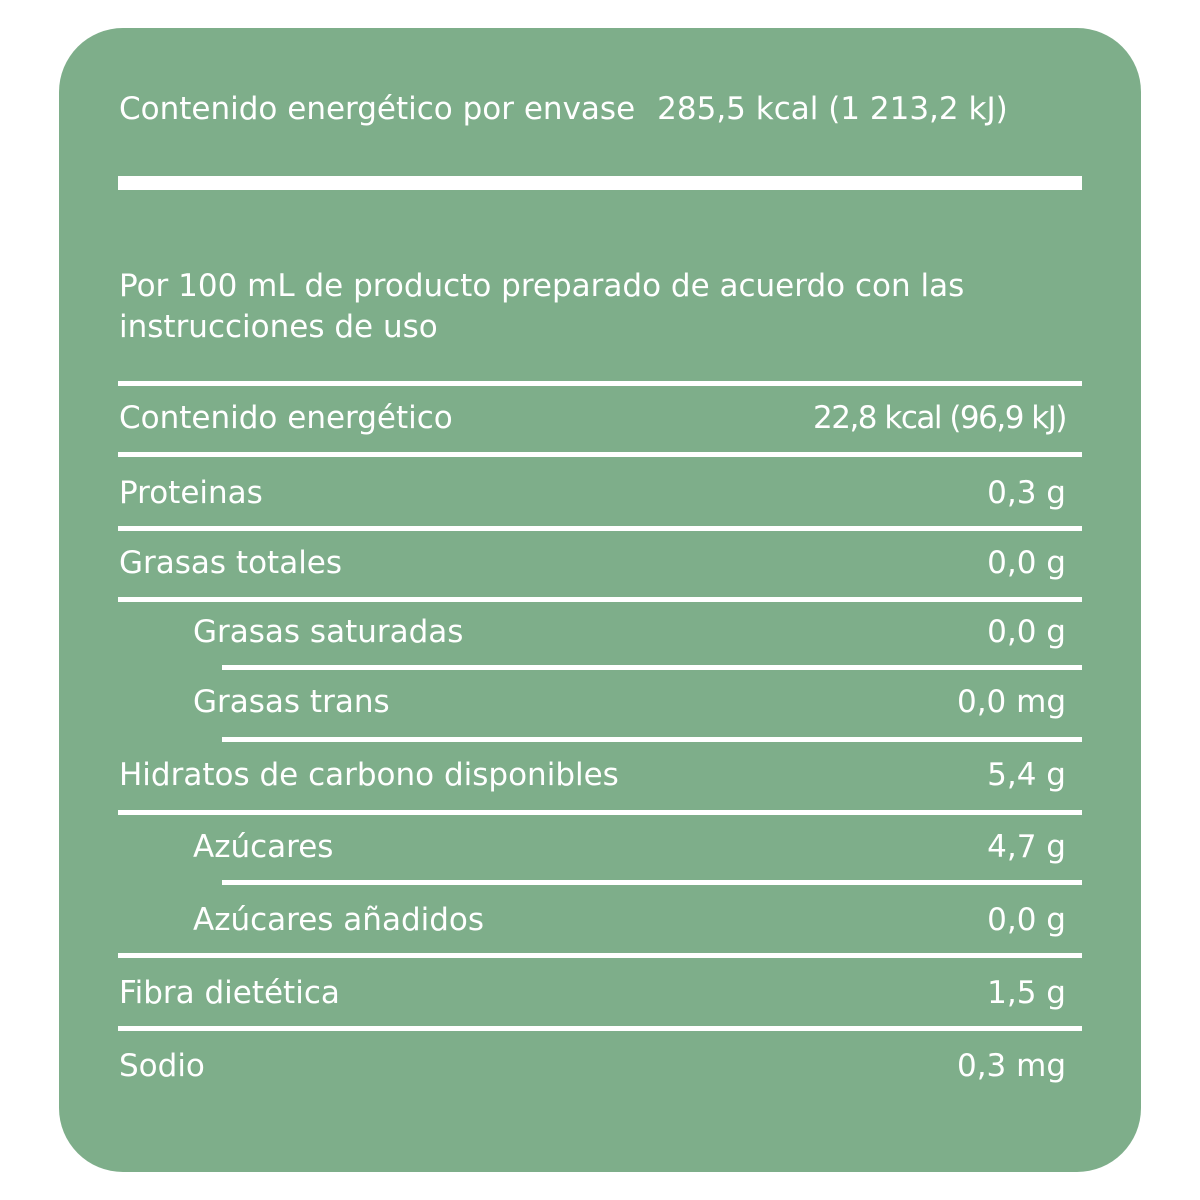  Describe the element at coordinates (263, 847) in the screenshot. I see `row-label-sugars: Azúcares` at that location.